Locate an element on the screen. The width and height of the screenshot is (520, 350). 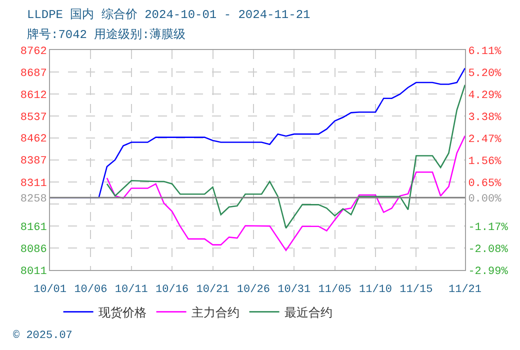
x-tick-label: 11/21 is located at coordinates (465, 290).